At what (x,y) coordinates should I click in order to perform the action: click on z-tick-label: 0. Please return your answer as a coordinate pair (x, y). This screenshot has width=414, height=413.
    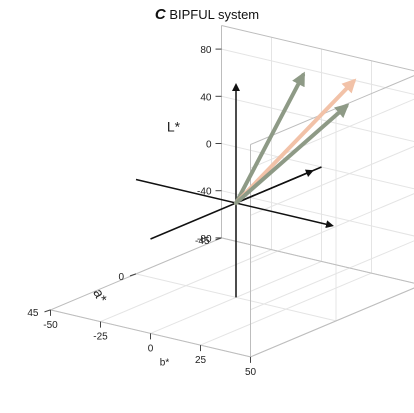
    Looking at the image, I should click on (209, 145).